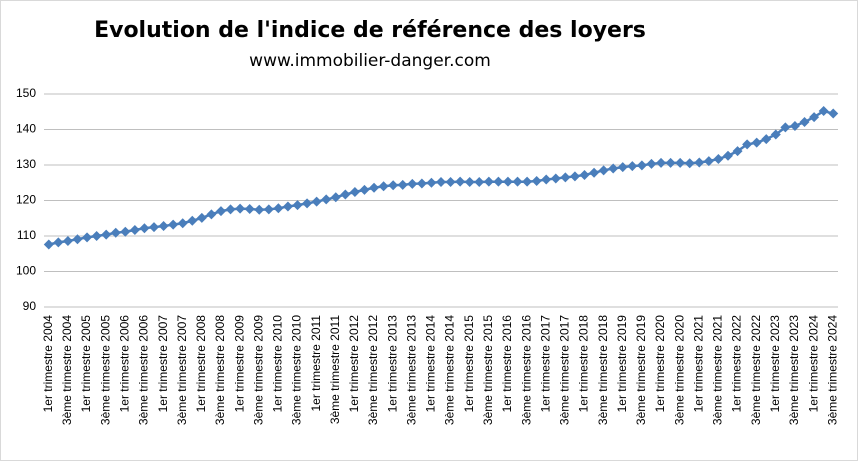 The width and height of the screenshot is (858, 466). I want to click on x-tick-label: 1er trimestre 2009, so click(239, 364).